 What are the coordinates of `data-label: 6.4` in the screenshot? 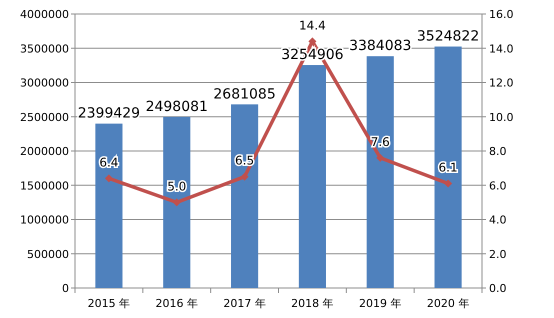 It's located at (108, 162).